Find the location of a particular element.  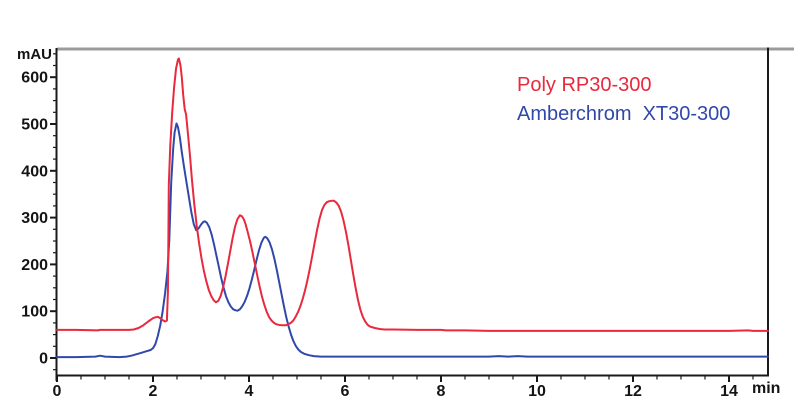

y-tick-label: 400 is located at coordinates (34, 171).